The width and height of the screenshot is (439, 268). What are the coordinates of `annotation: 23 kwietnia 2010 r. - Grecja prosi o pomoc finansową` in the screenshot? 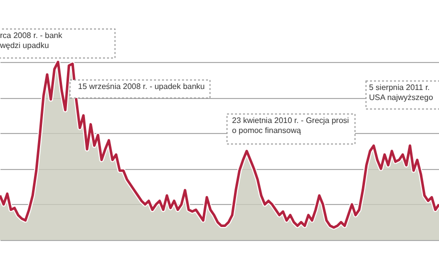 It's located at (291, 125).